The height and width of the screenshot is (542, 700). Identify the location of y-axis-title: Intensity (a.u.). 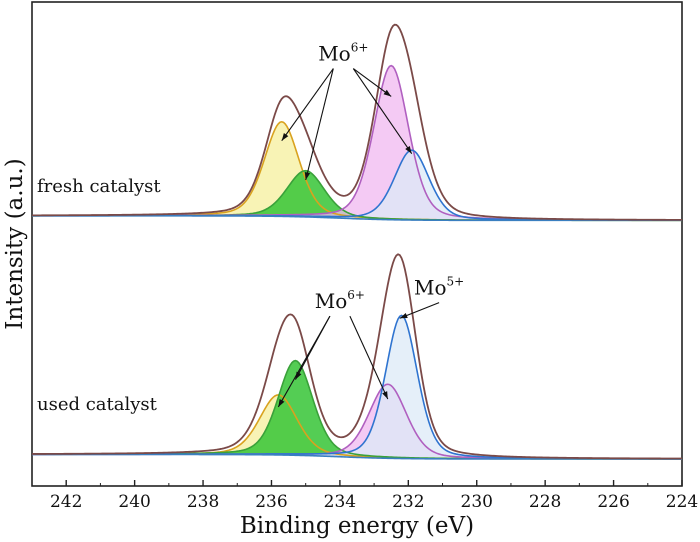
(15, 243).